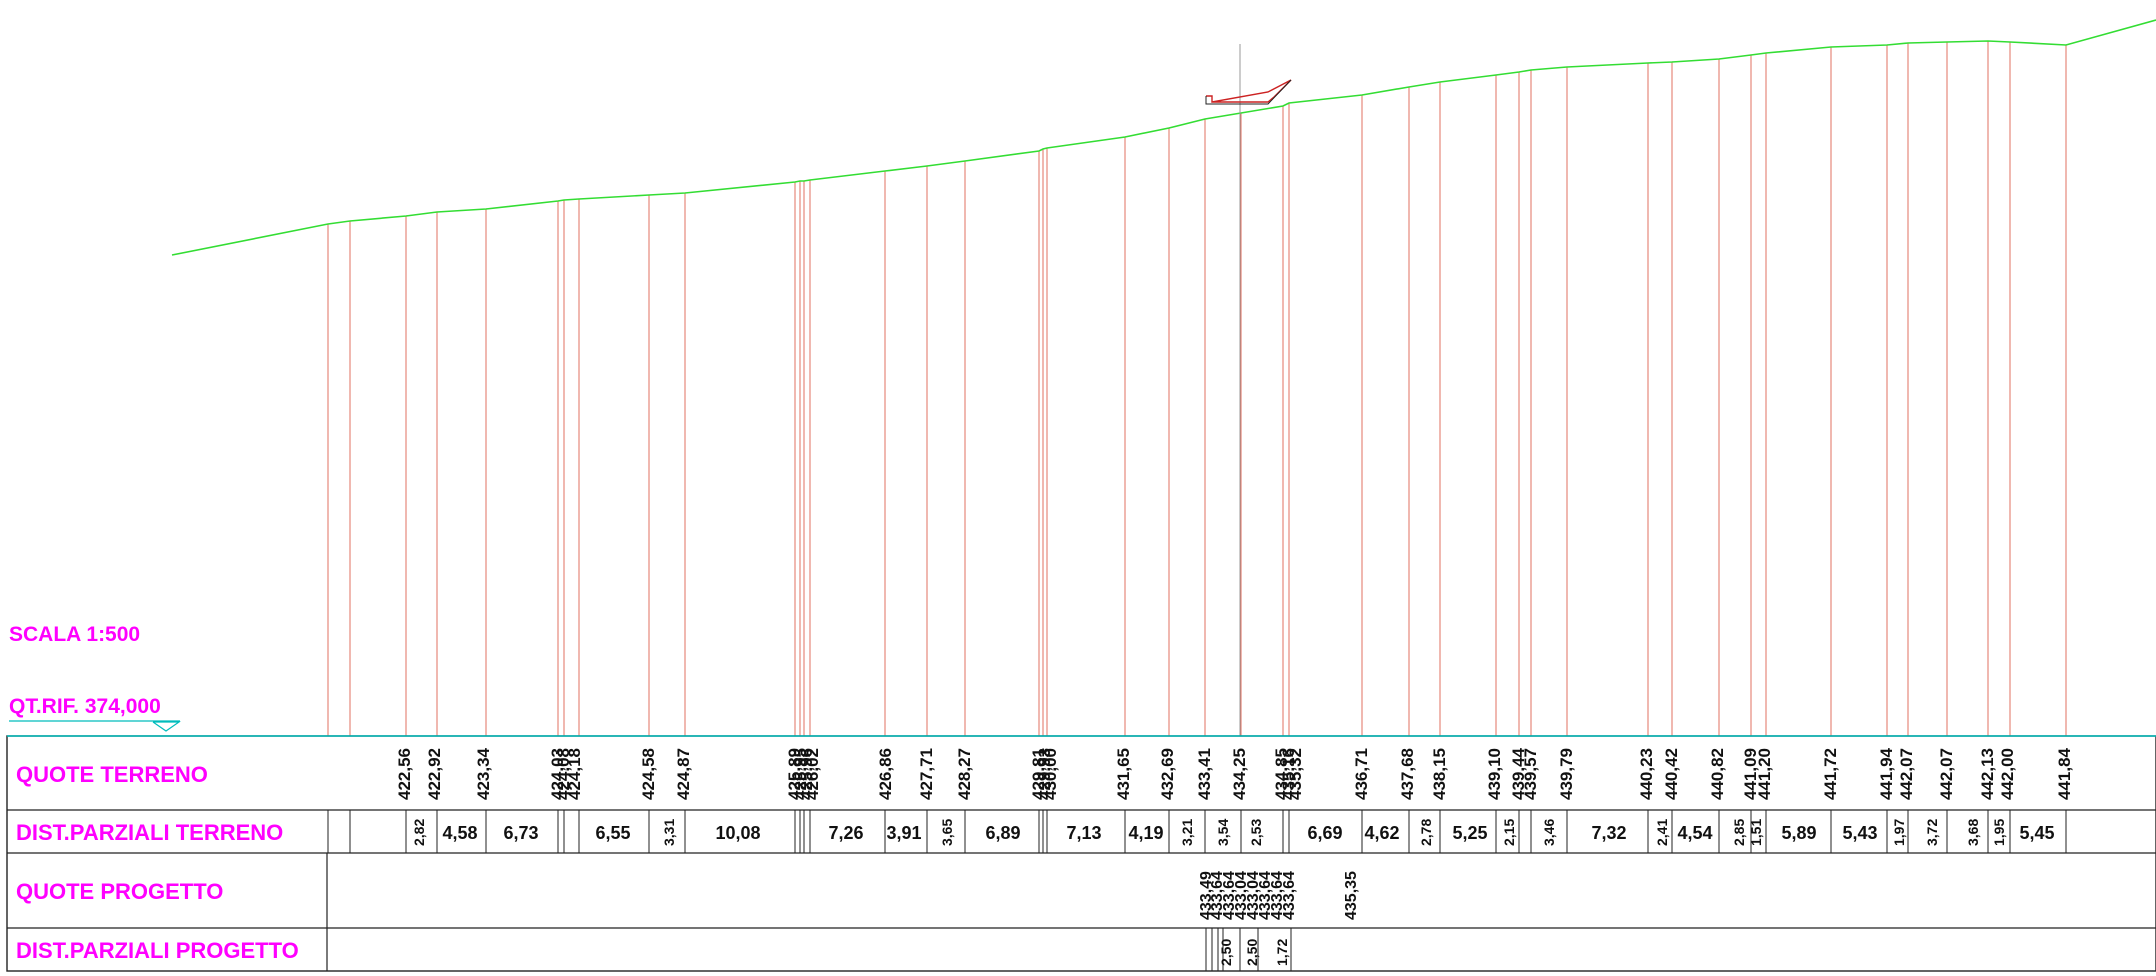 Image resolution: width=2156 pixels, height=976 pixels. Describe the element at coordinates (1830, 774) in the screenshot. I see `quota-terreno-value: 441,72` at that location.